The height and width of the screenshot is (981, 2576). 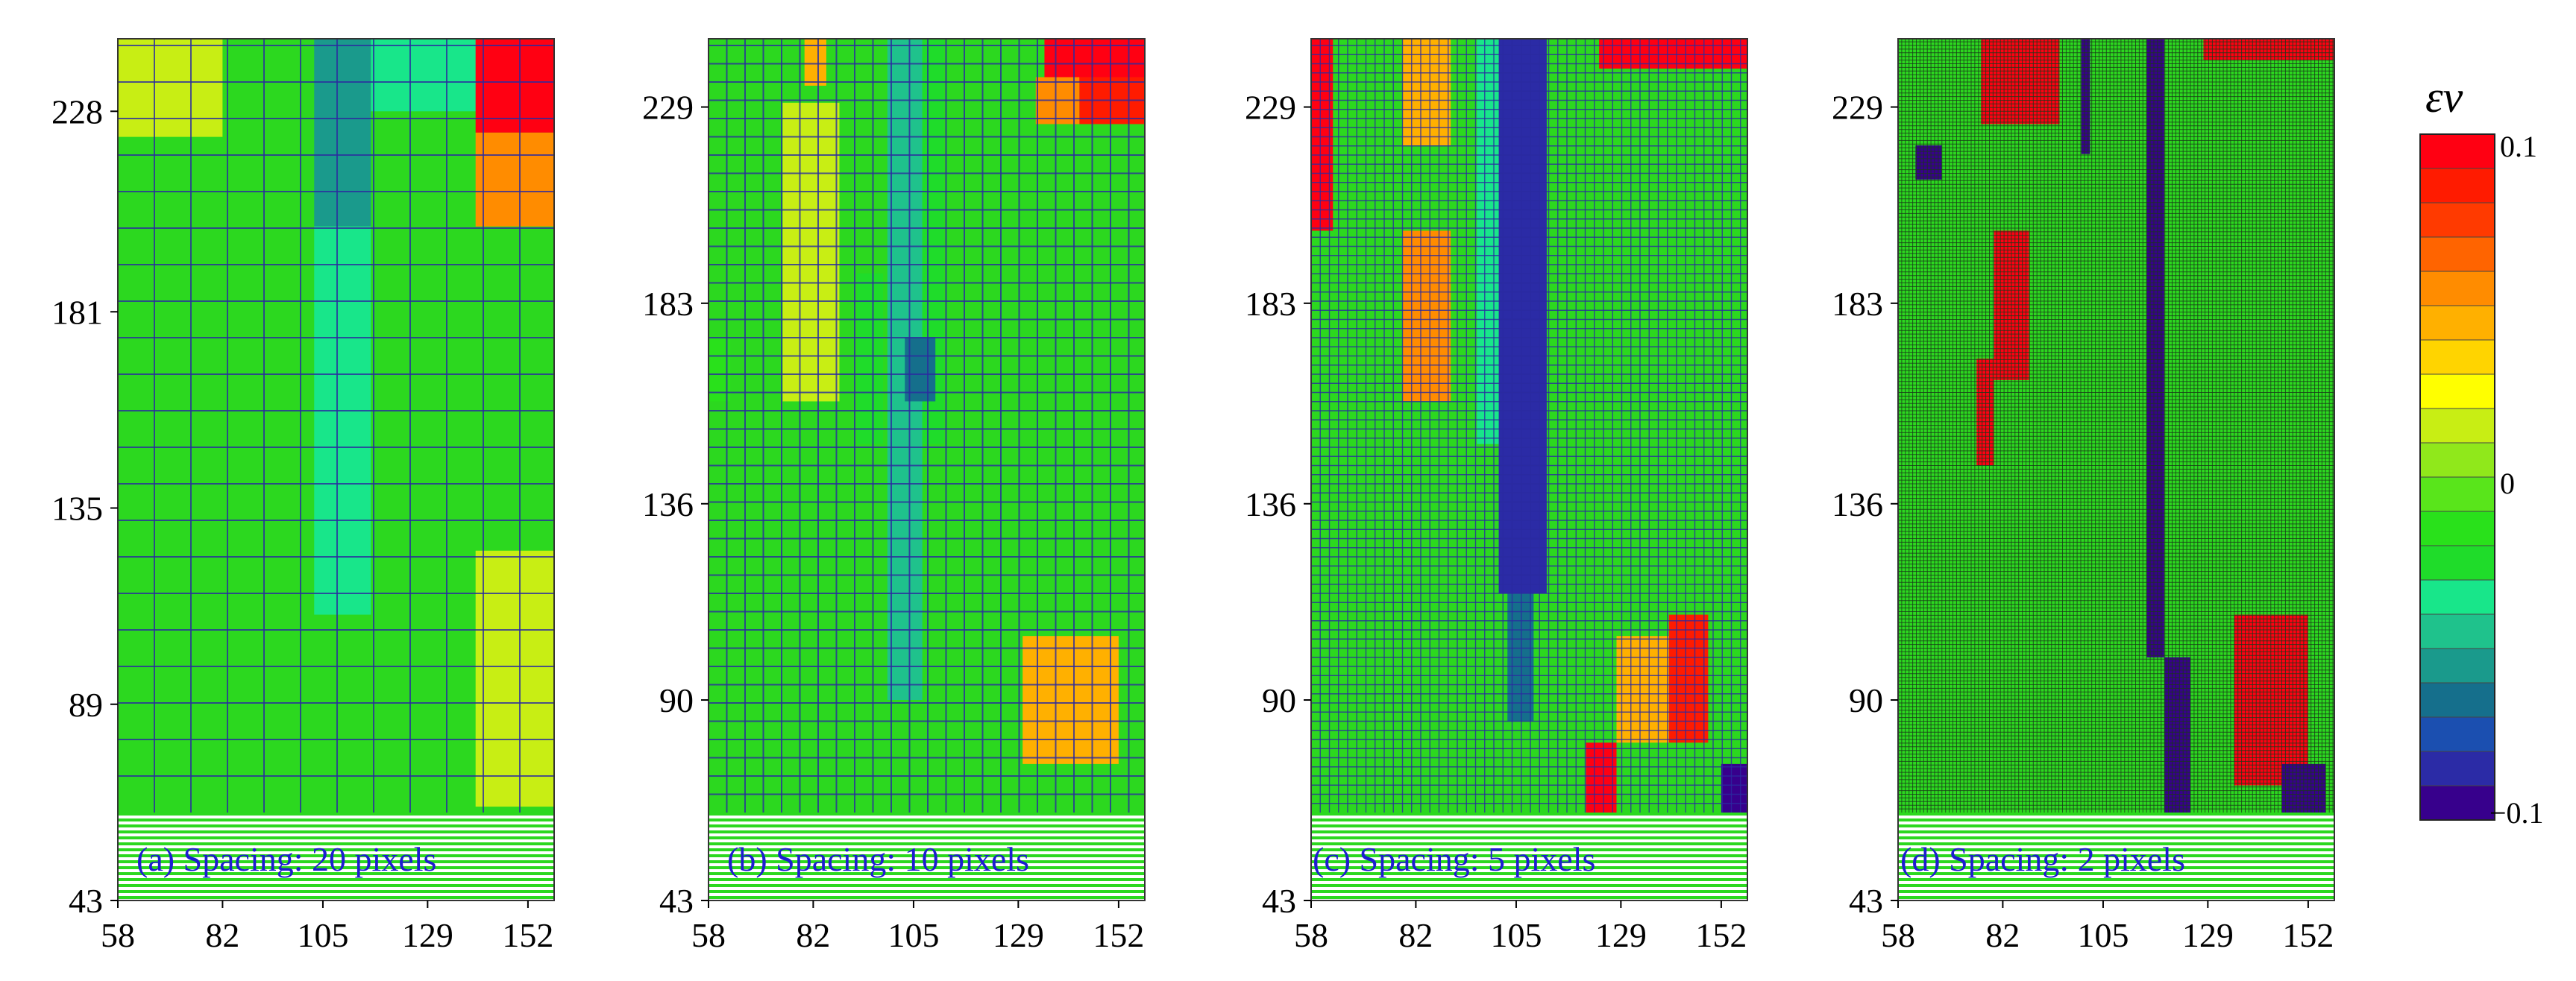 What do you see at coordinates (2043, 859) in the screenshot?
I see `panel-d-caption: (d) Spacing: 2 pixels` at bounding box center [2043, 859].